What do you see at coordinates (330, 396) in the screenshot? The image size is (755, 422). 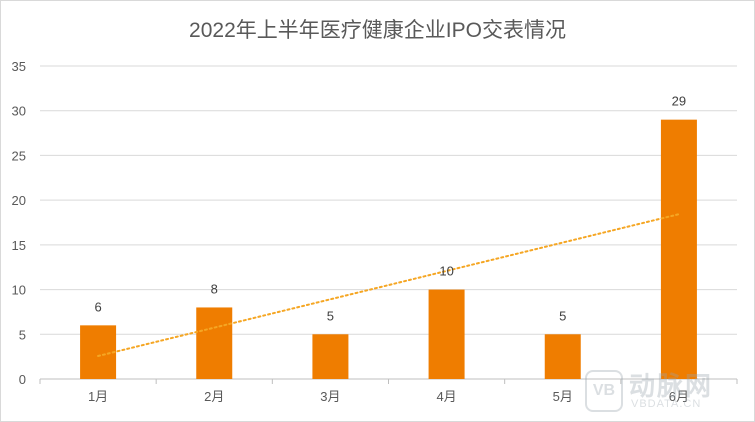 I see `x-tick-label: 3月` at bounding box center [330, 396].